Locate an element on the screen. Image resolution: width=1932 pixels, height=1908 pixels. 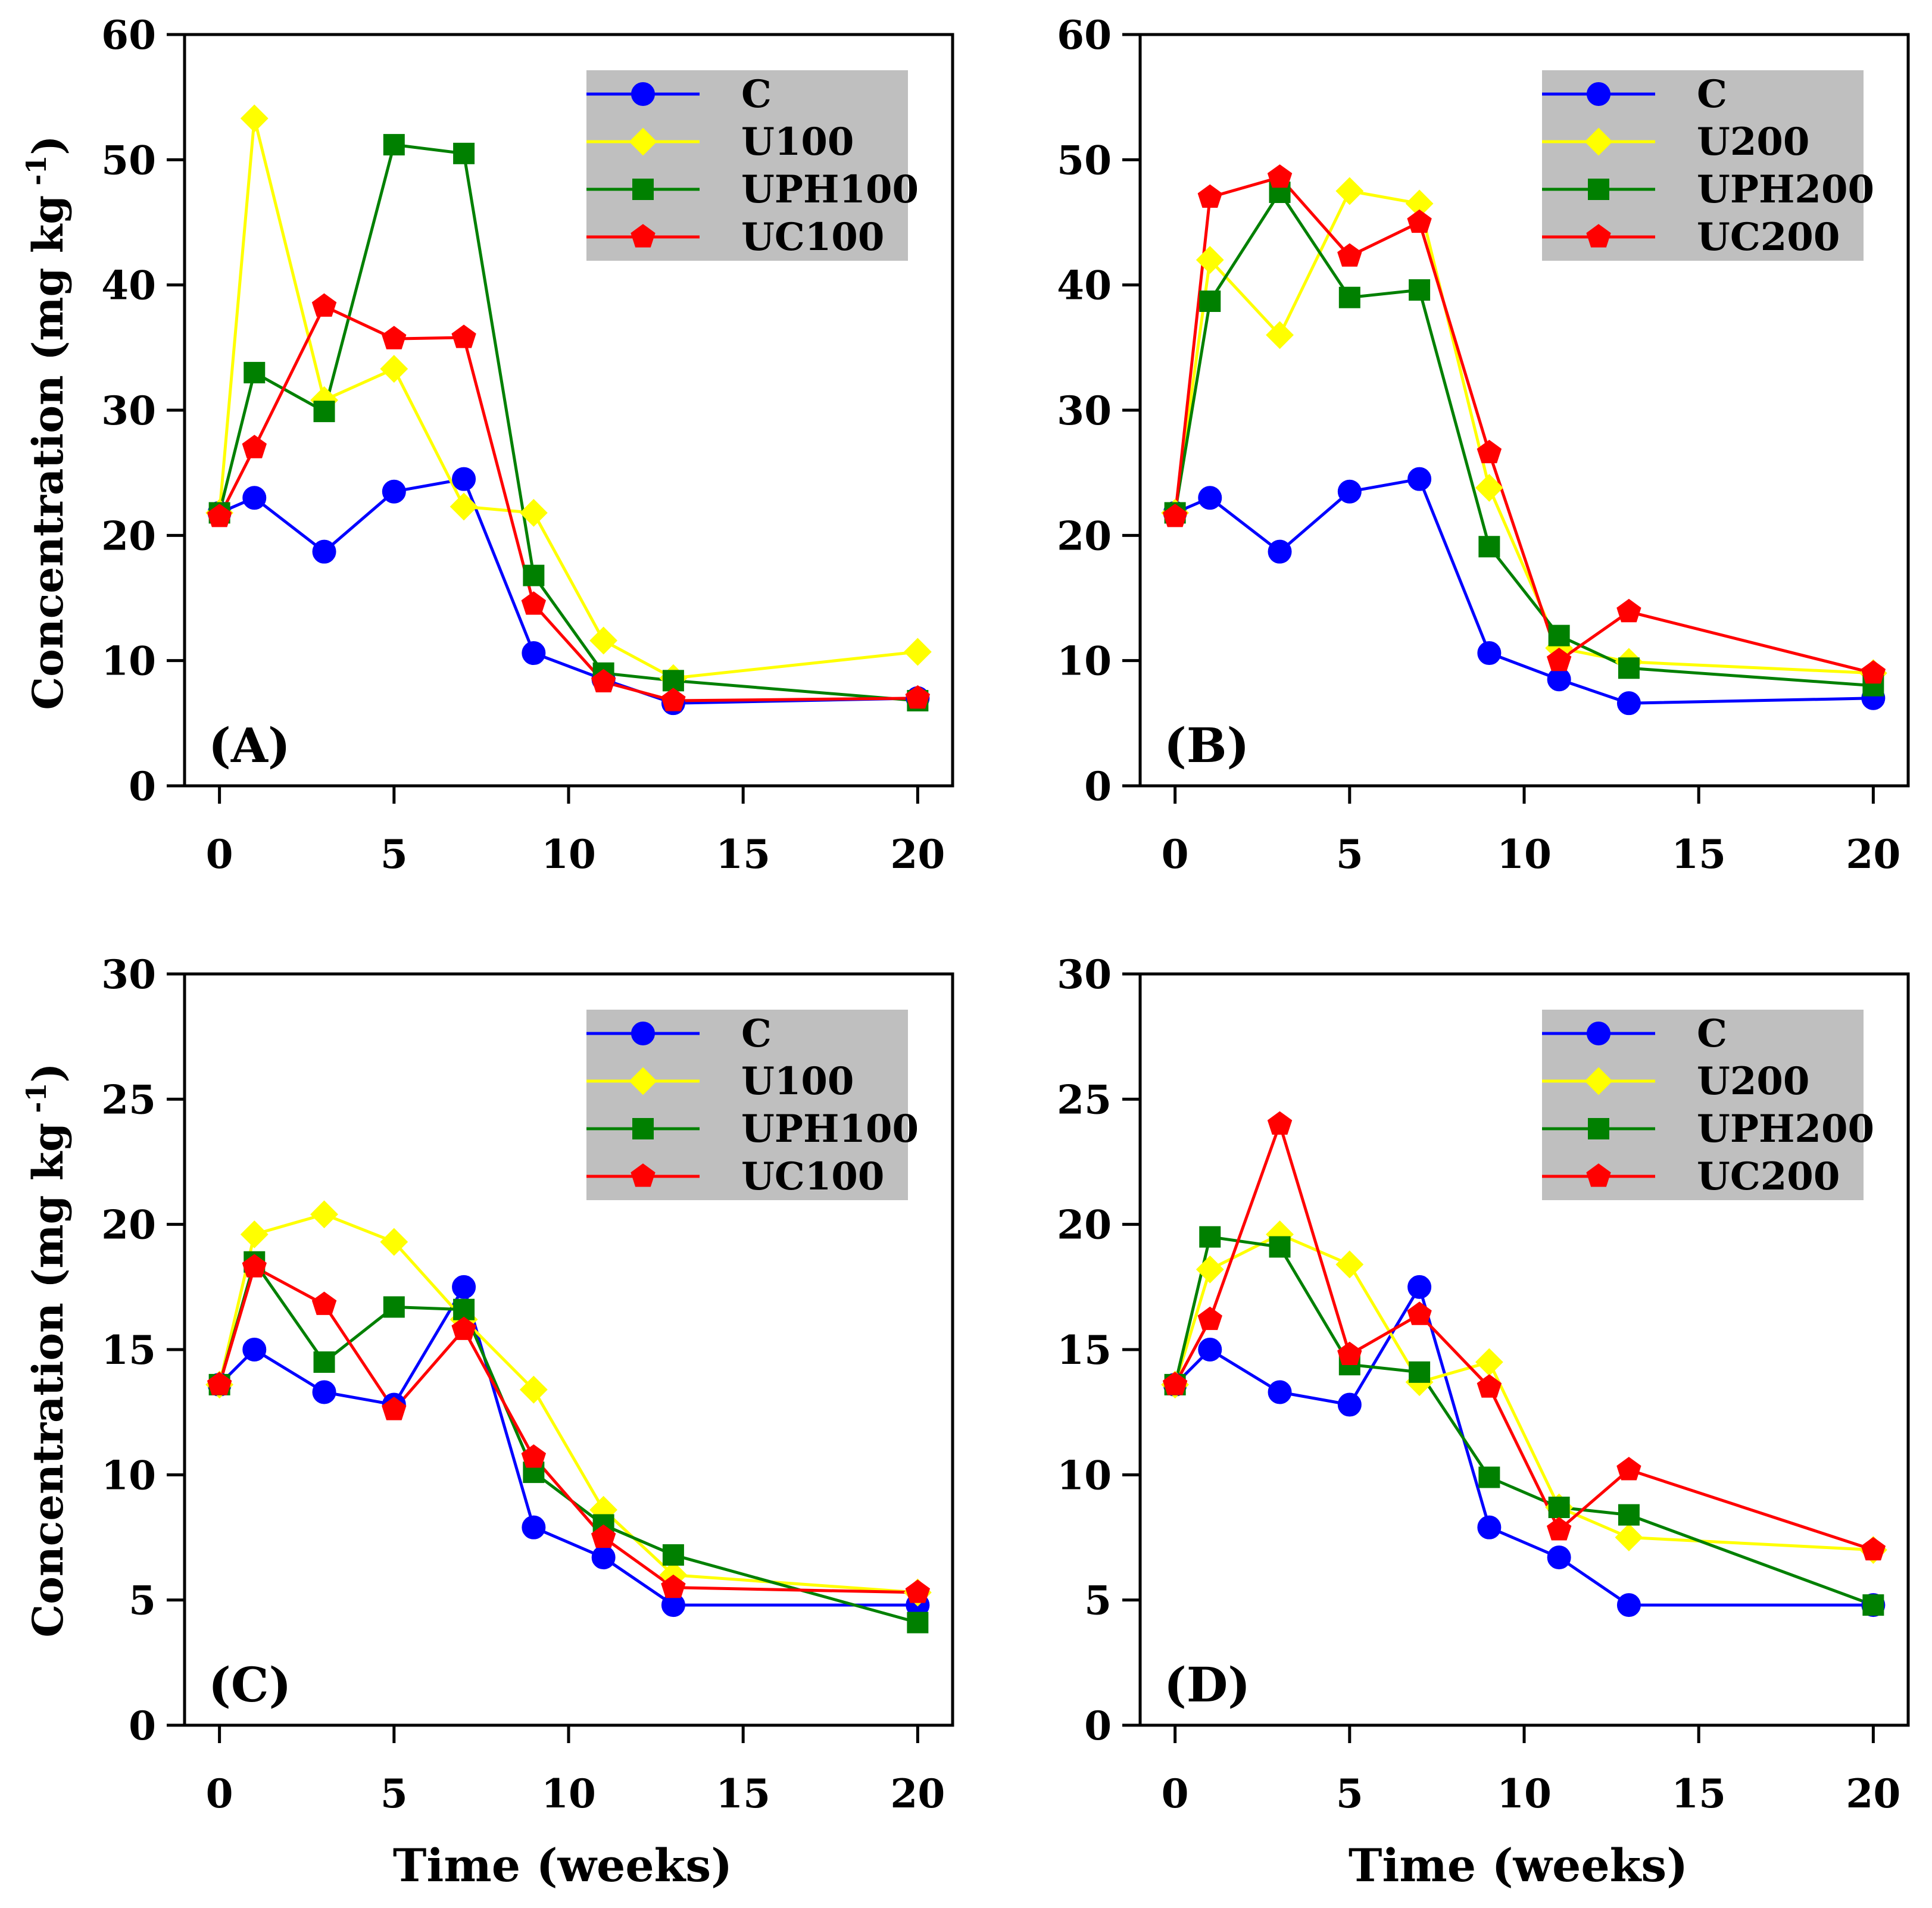
y-tick-label: 60 is located at coordinates (128, 35).